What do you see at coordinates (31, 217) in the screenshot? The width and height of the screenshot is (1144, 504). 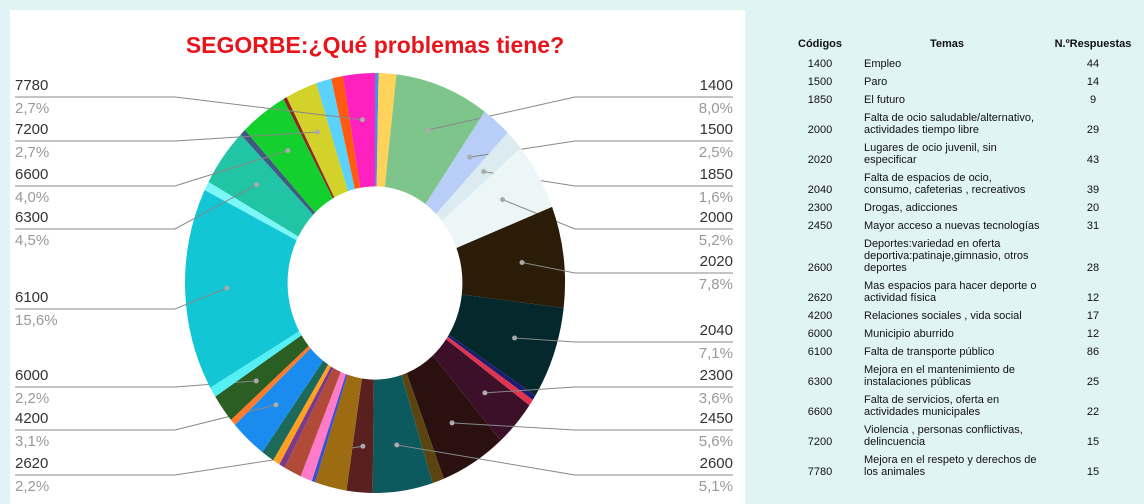 I see `segment-label: 6300` at bounding box center [31, 217].